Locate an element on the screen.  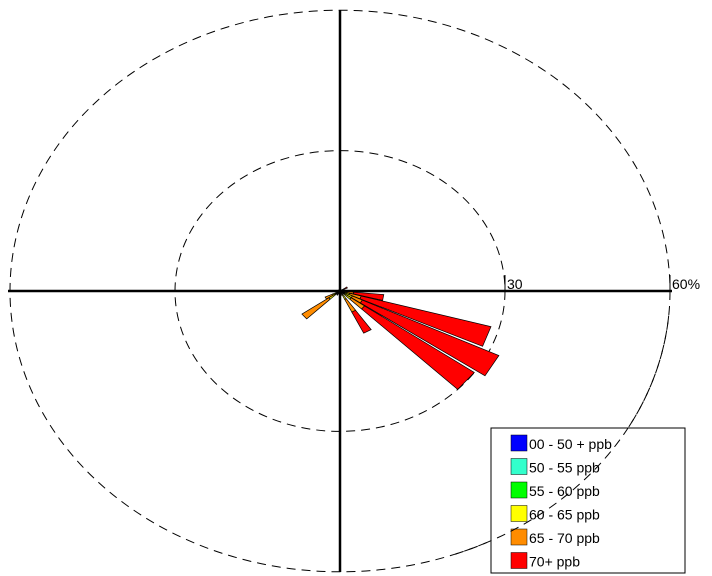
legend-label: 00 - 50 + ppb is located at coordinates (570, 444).